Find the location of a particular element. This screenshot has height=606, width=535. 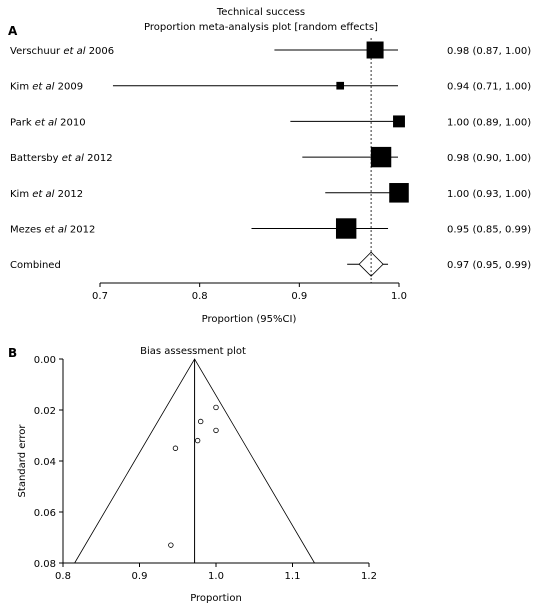

y-axis-tick-label: 0.06 is located at coordinates (45, 513).